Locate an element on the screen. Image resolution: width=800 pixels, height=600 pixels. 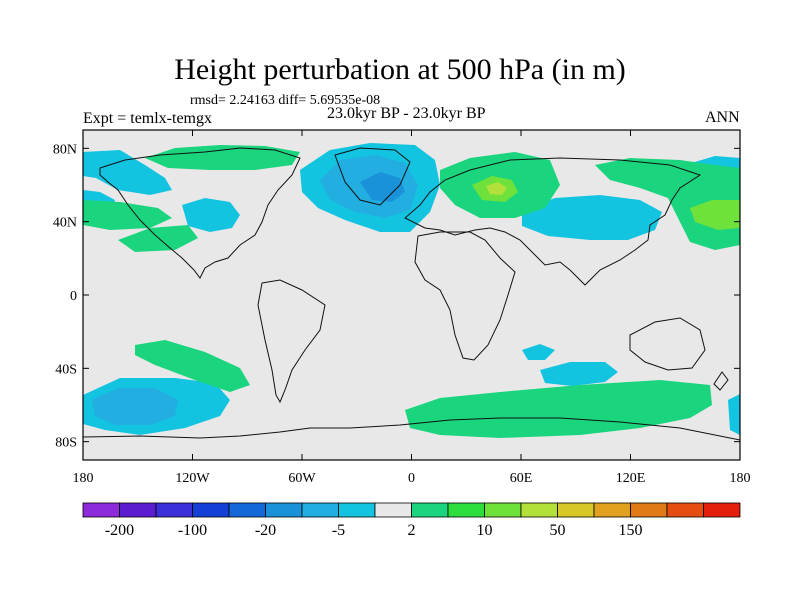
field-pacific-west-coast-pos is located at coordinates (158, 238).